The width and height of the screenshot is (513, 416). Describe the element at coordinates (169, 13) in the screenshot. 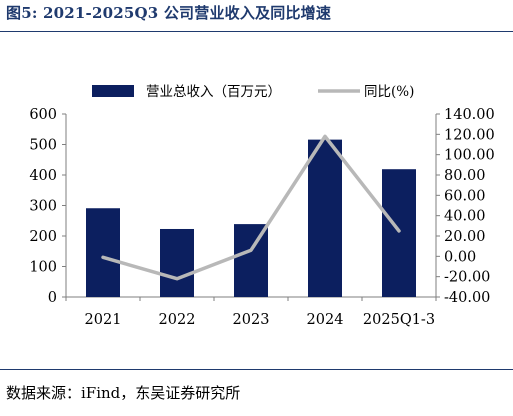

I see `figure-title: 图5: 2021-2025Q3 公司营业收入及同比增速` at that location.